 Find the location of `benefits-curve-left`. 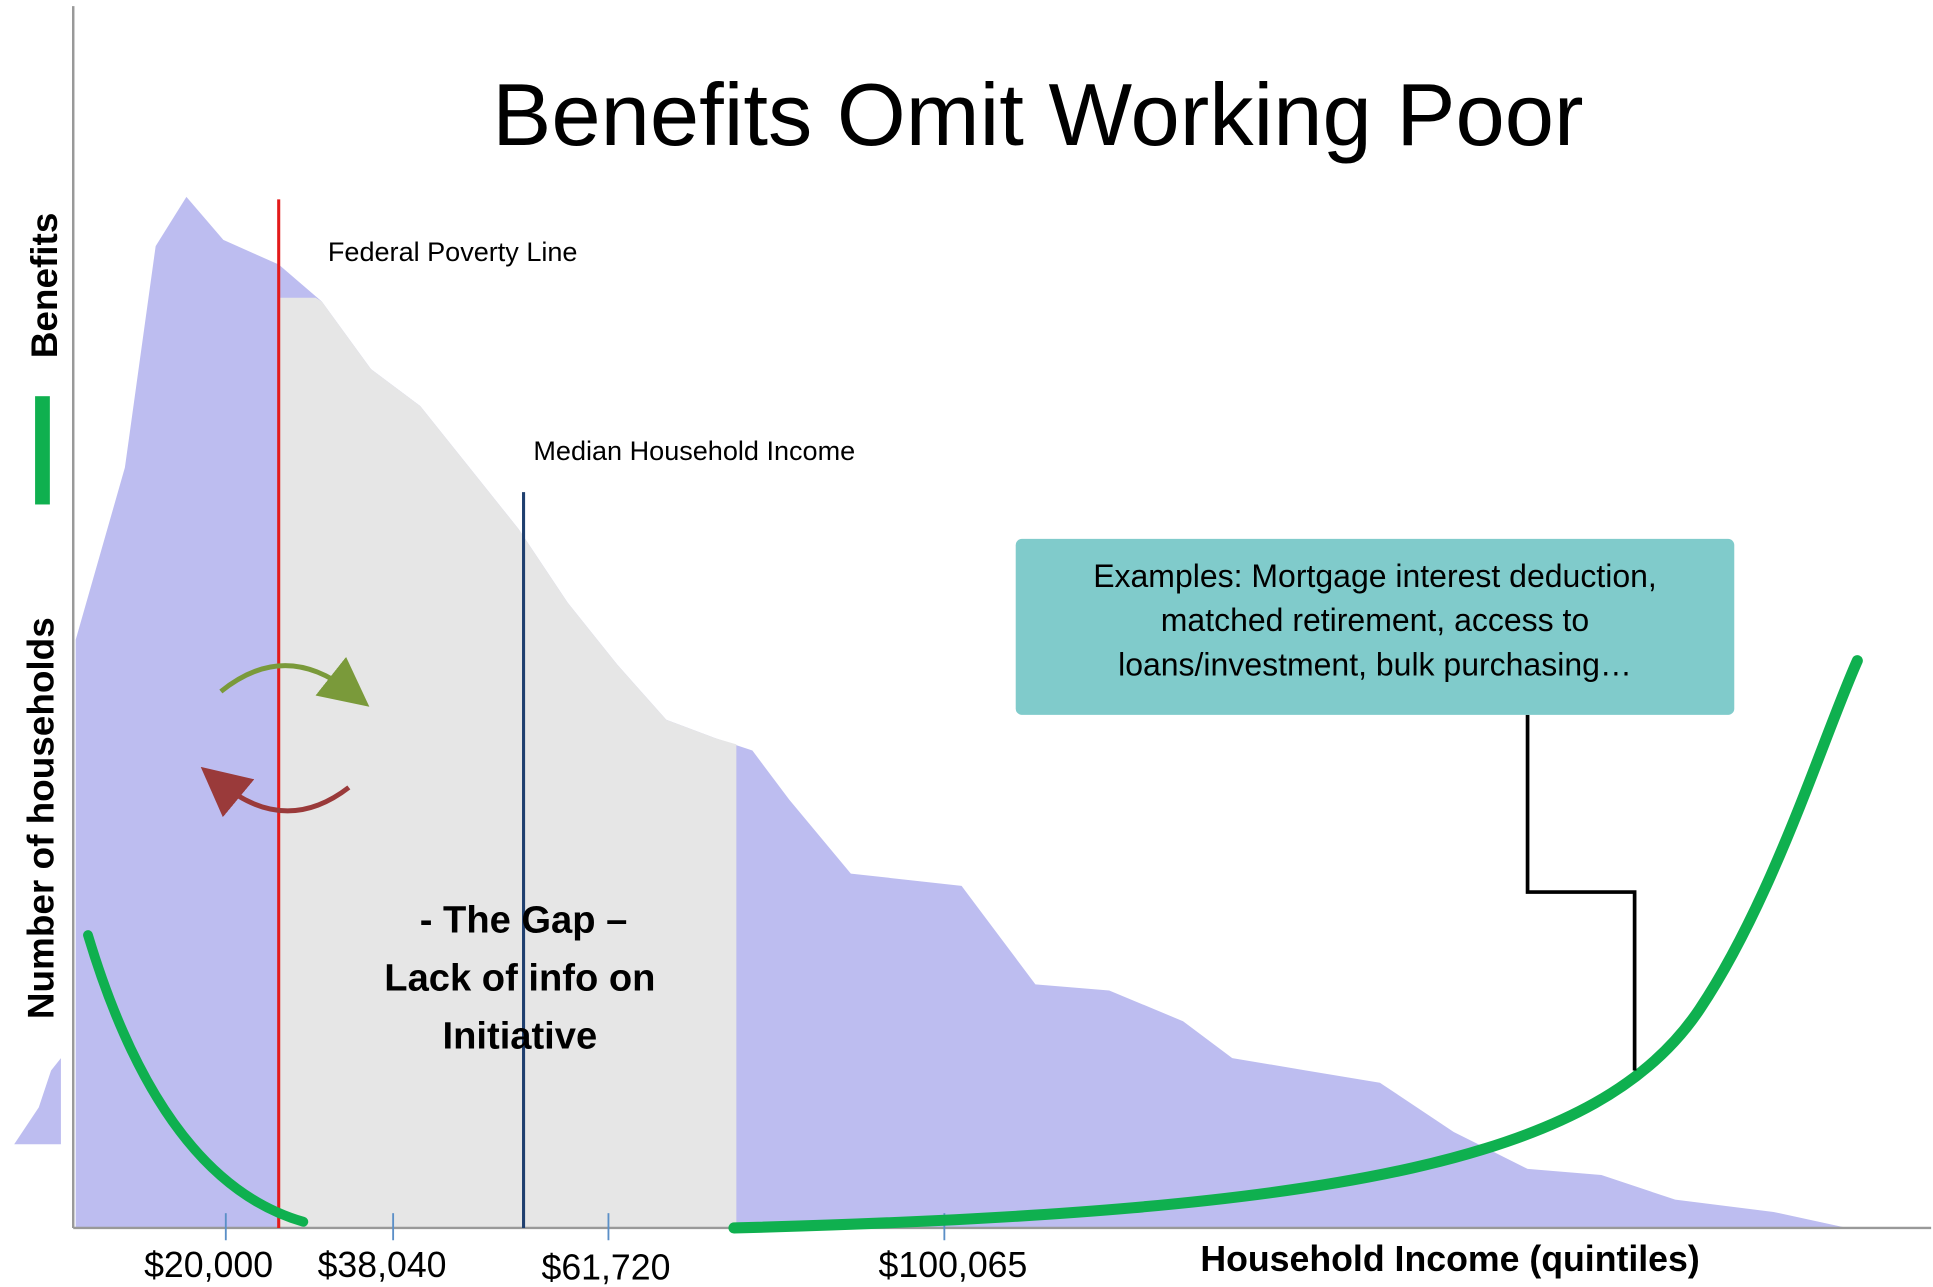

benefits-curve-left is located at coordinates (196, 1078).